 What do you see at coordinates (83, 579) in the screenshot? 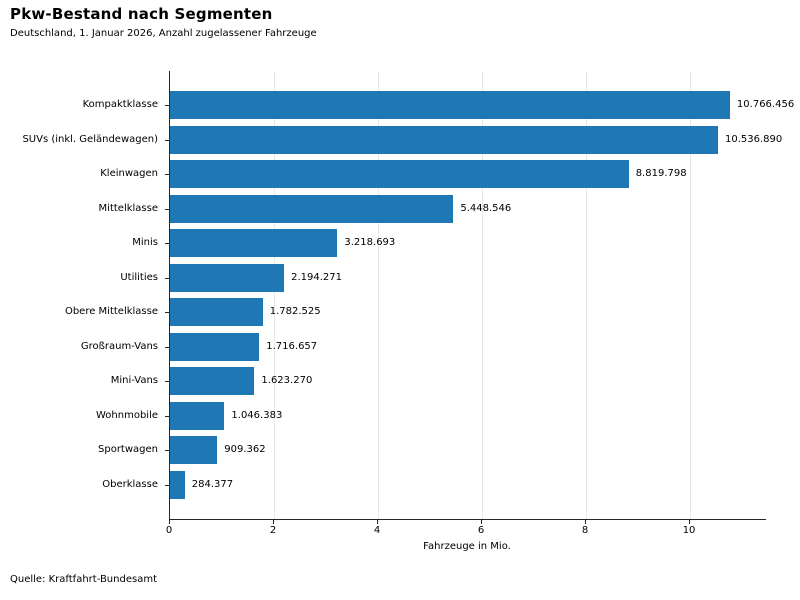
I see `source-note: Quelle: Kraftfahrt-Bundesamt` at bounding box center [83, 579].